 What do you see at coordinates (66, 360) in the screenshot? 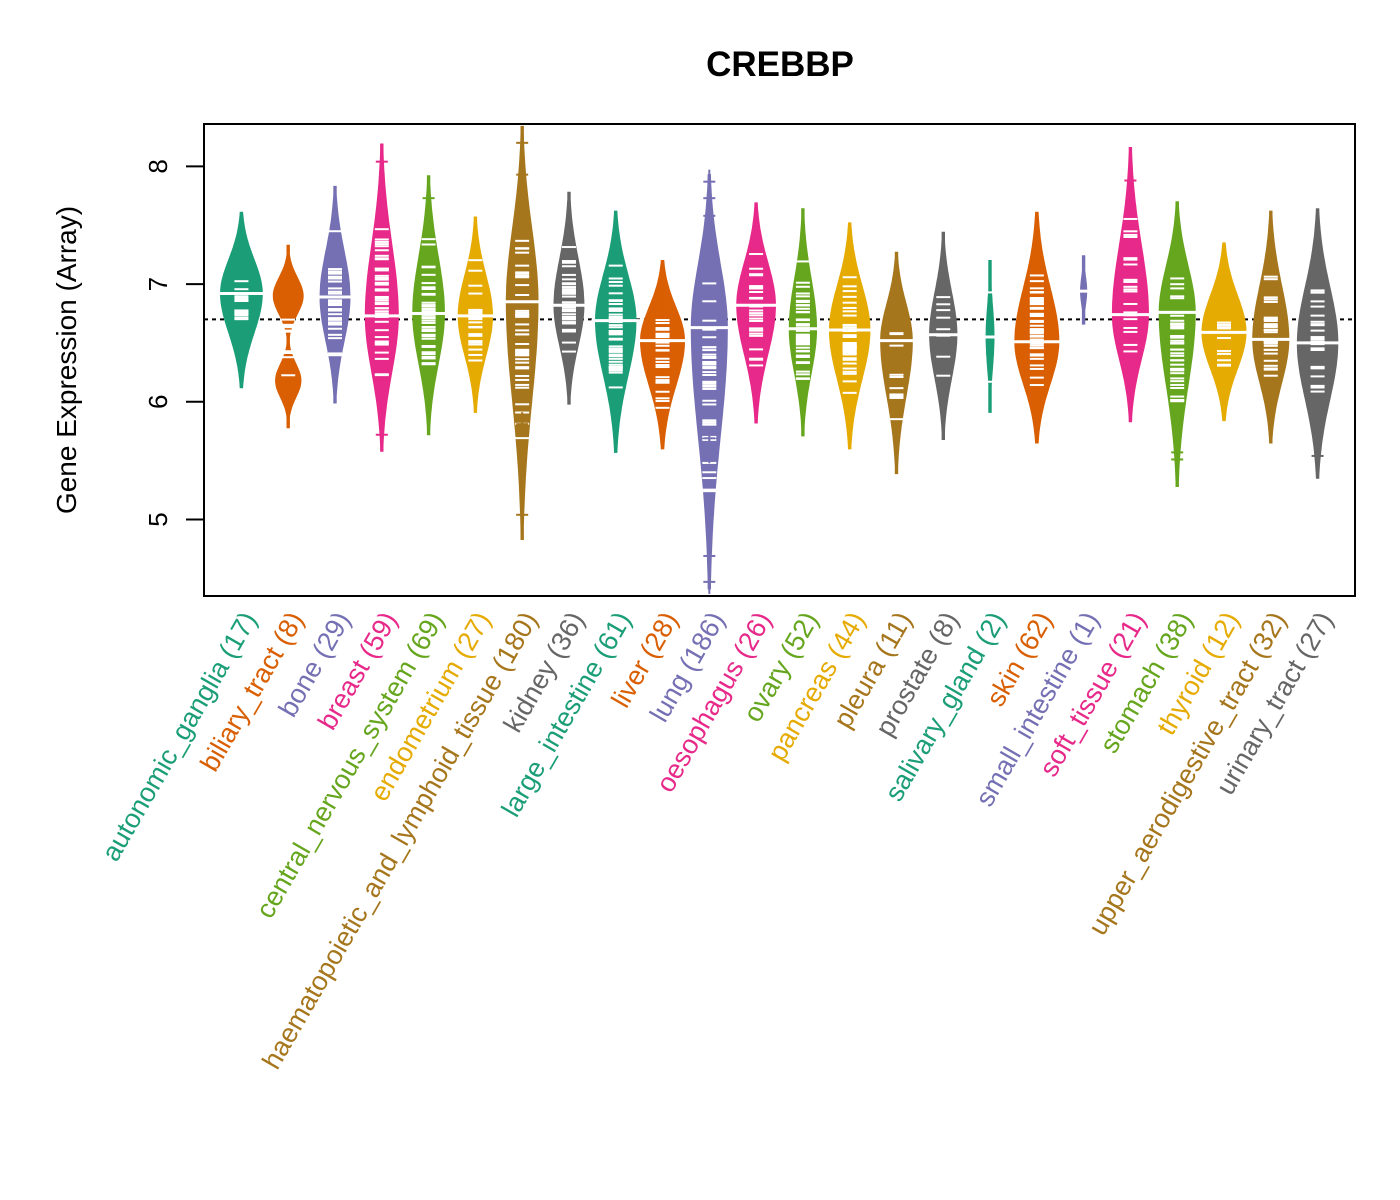
I see `y-axis-label: Gene Expression (Array)` at bounding box center [66, 360].